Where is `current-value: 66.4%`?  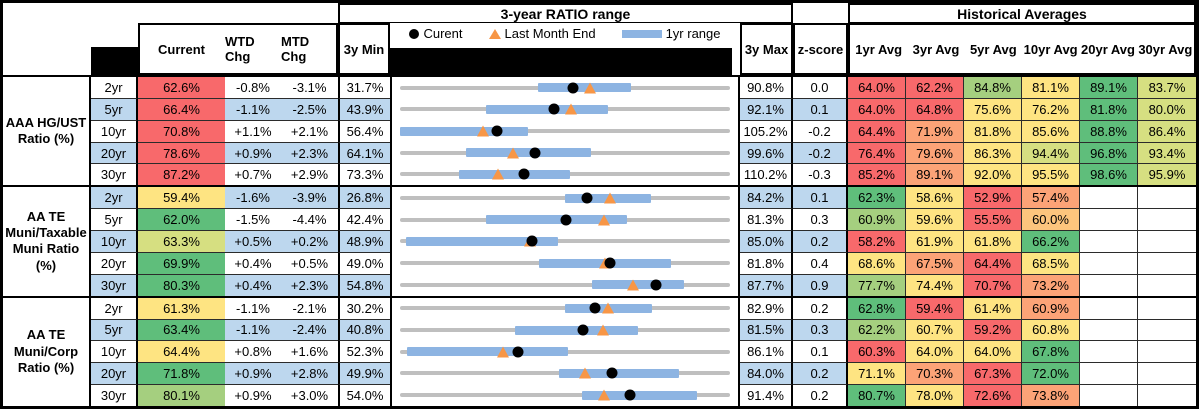 current-value: 66.4% is located at coordinates (181, 109).